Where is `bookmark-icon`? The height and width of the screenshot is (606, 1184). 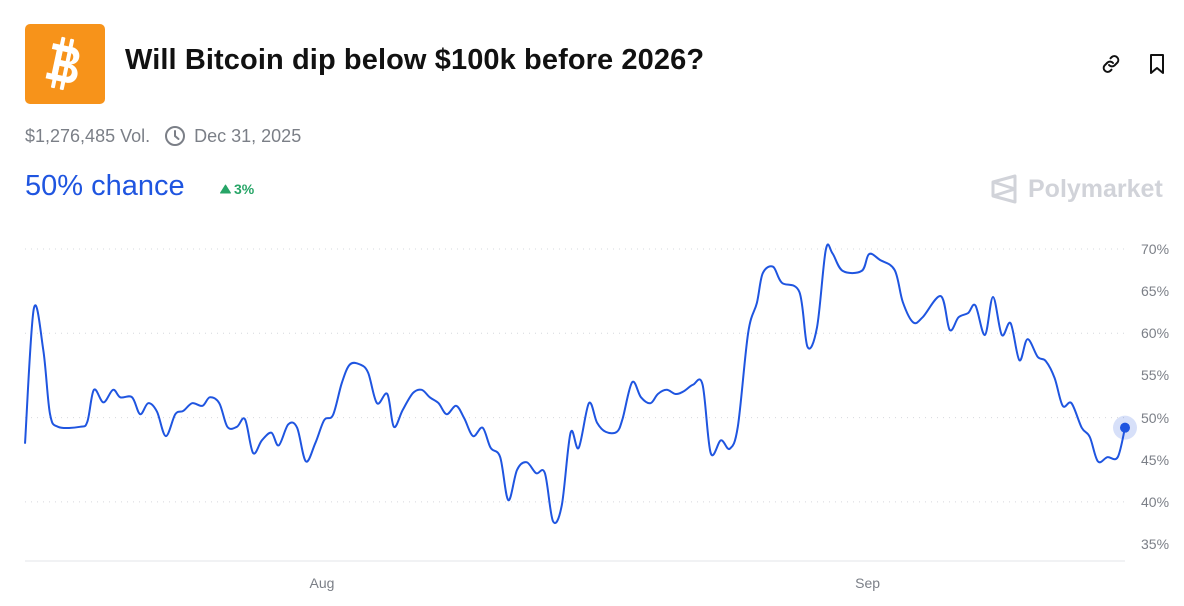 bookmark-icon is located at coordinates (1157, 64).